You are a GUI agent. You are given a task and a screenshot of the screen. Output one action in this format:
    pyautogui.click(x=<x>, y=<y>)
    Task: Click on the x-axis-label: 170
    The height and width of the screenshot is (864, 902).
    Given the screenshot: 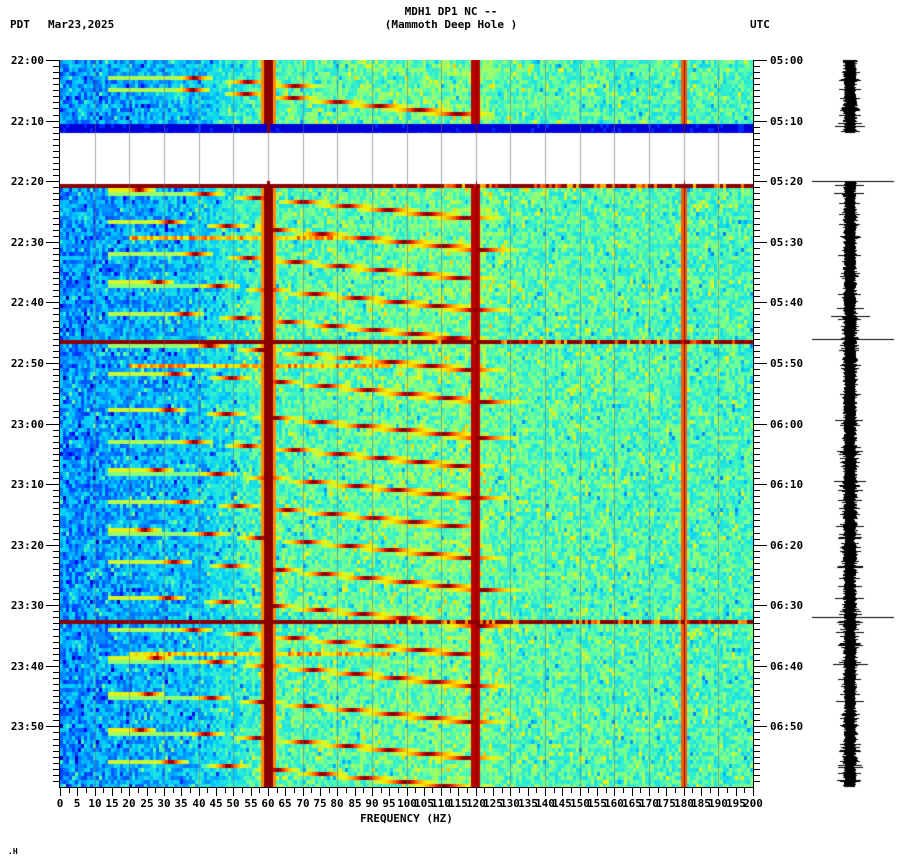 What is the action you would take?
    pyautogui.click(x=649, y=803)
    